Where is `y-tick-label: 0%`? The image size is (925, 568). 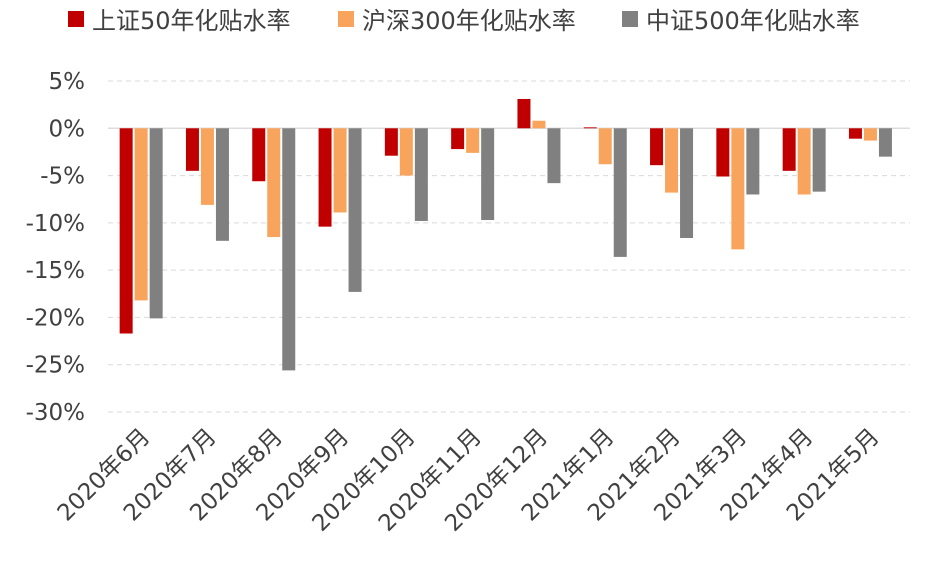
y-tick-label: 0% is located at coordinates (67, 129).